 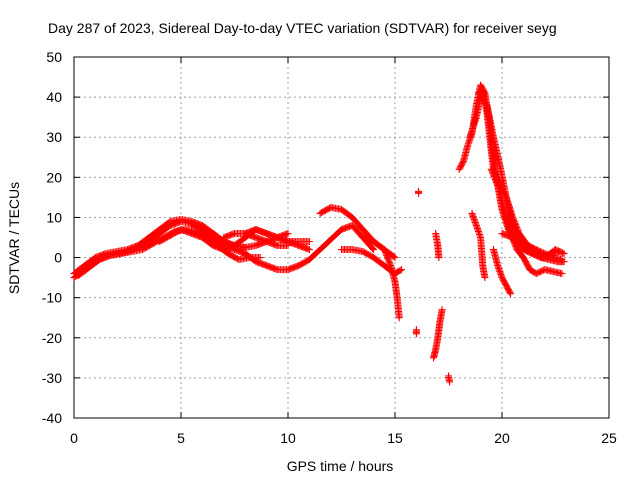 What do you see at coordinates (340, 466) in the screenshot?
I see `x-axis-label: GPS time / hours` at bounding box center [340, 466].